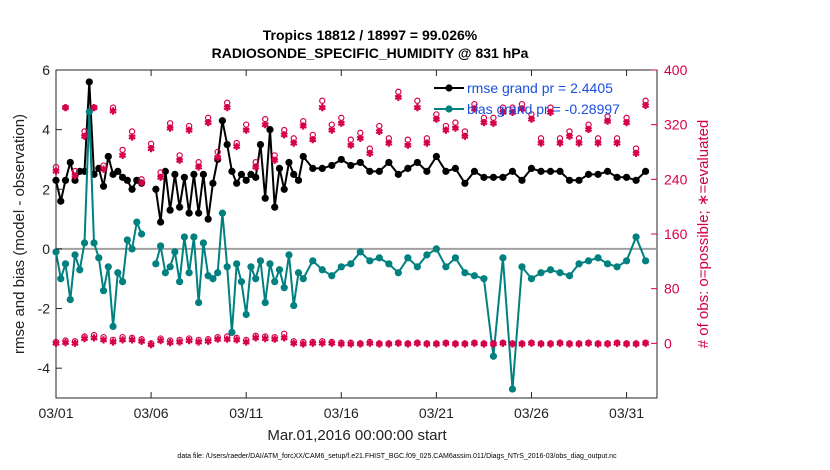 The width and height of the screenshot is (830, 470). I want to click on x-tick-label: 03/06, so click(151, 413).